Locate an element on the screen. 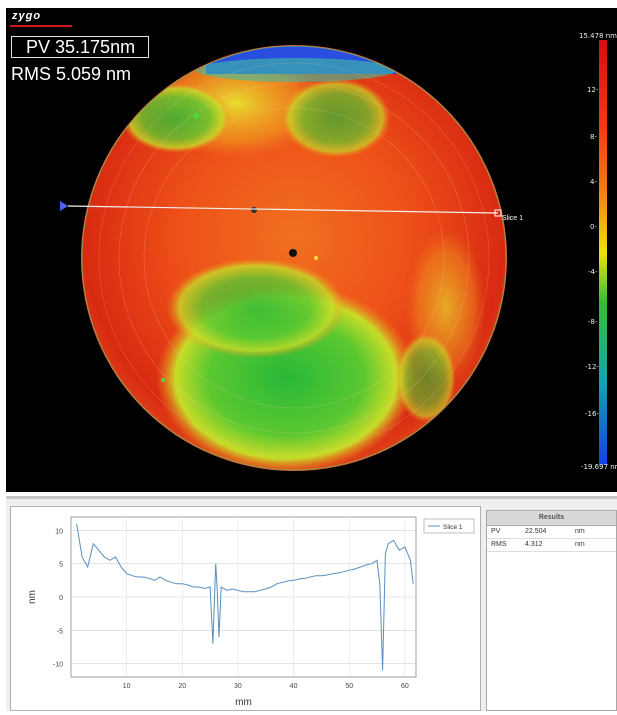 The image size is (617, 715). results-row: PV 22.504 nm is located at coordinates (551, 532).